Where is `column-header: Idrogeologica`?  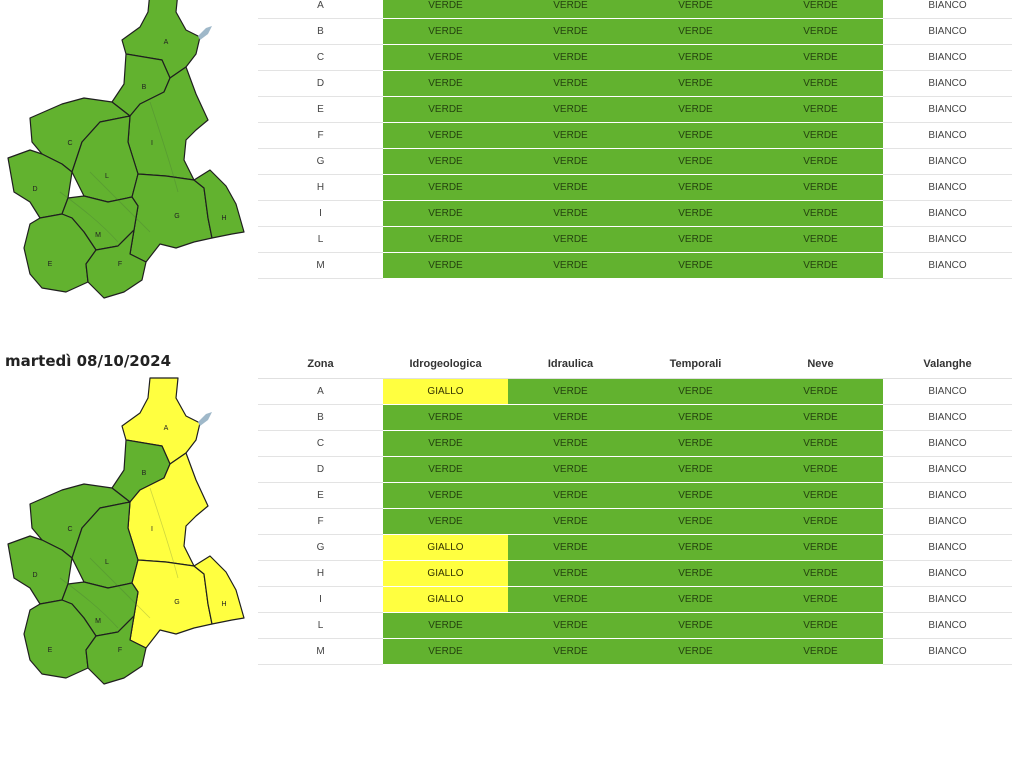
column-header: Idrogeologica is located at coordinates (445, 364).